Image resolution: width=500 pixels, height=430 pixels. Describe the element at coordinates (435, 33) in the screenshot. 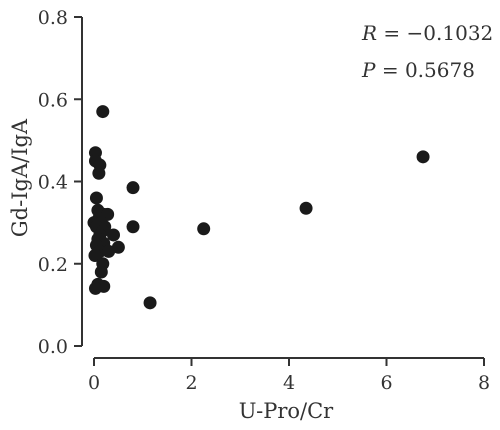

I see `r-value: = −0.1032` at that location.